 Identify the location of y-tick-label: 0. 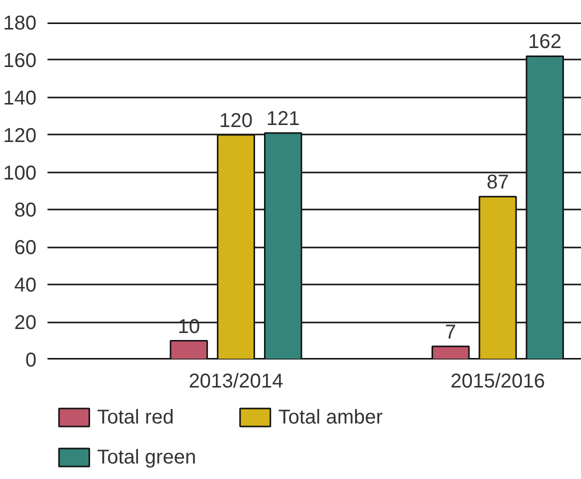
(30, 361).